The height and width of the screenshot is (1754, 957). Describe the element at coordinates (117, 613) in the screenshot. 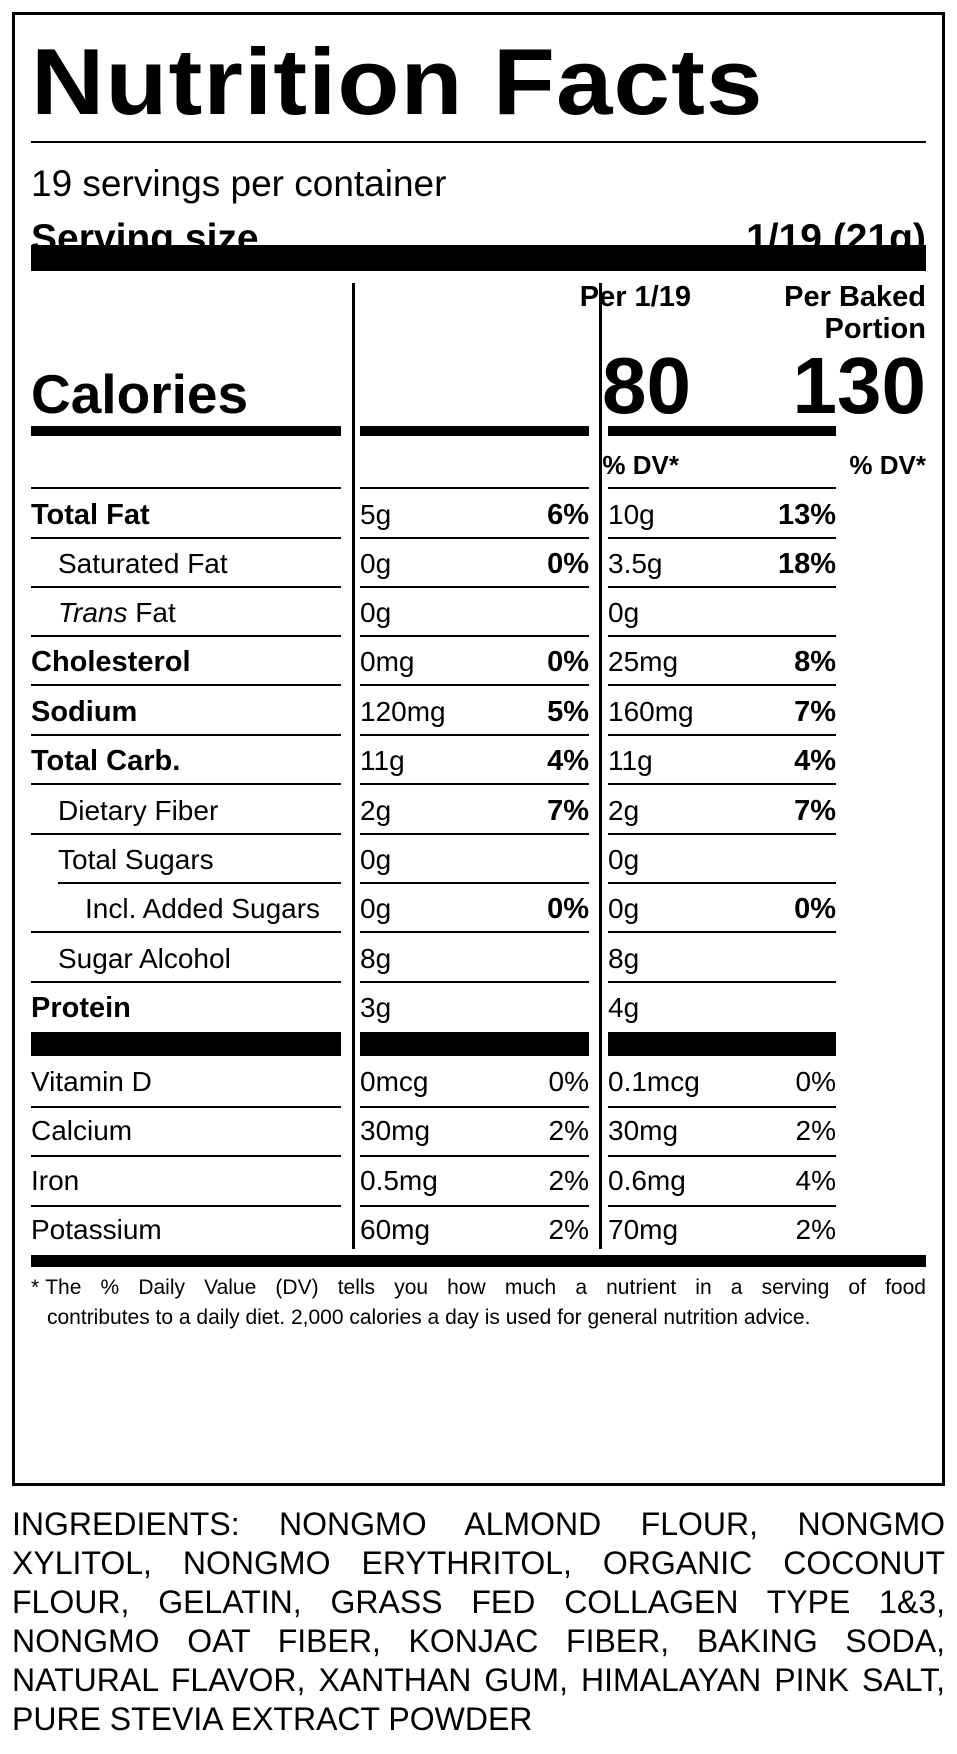

I see `nutrient-name: Trans Fat` at that location.